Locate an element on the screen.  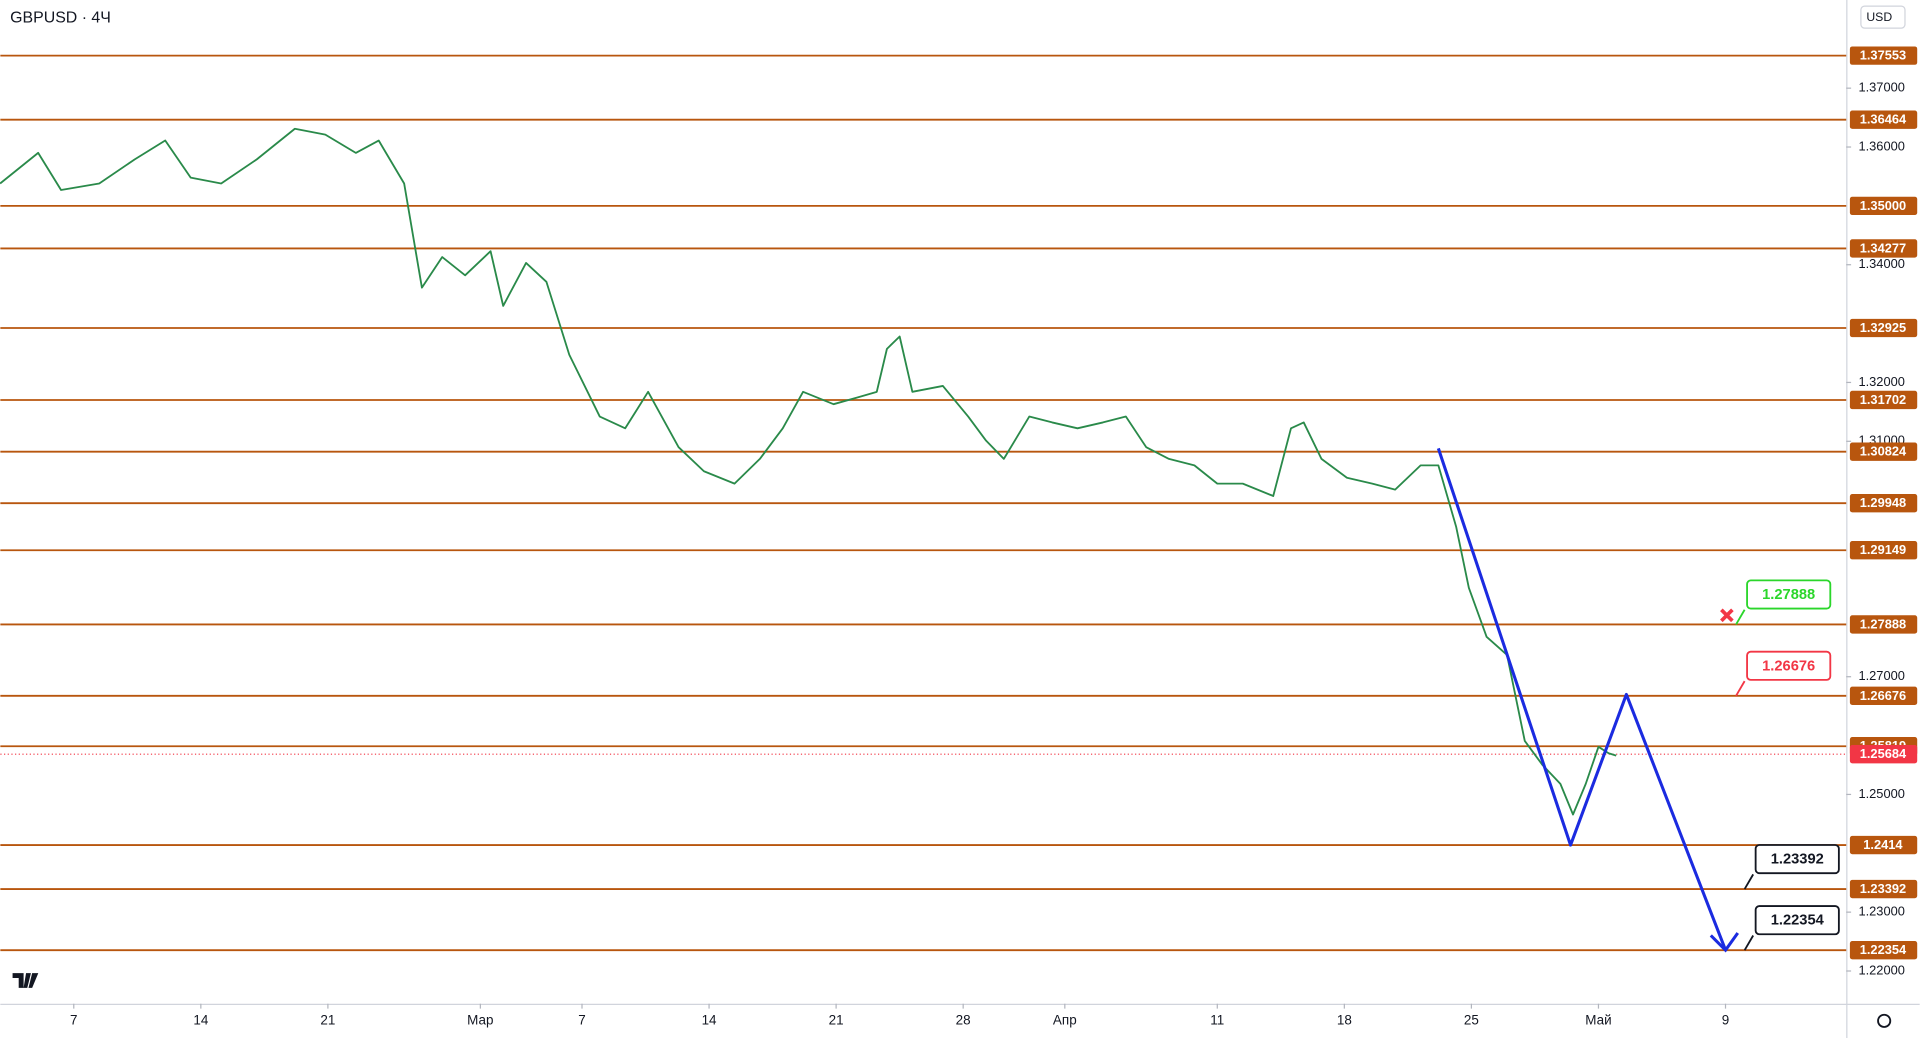
level-label: 1.27888 is located at coordinates (1883, 623).